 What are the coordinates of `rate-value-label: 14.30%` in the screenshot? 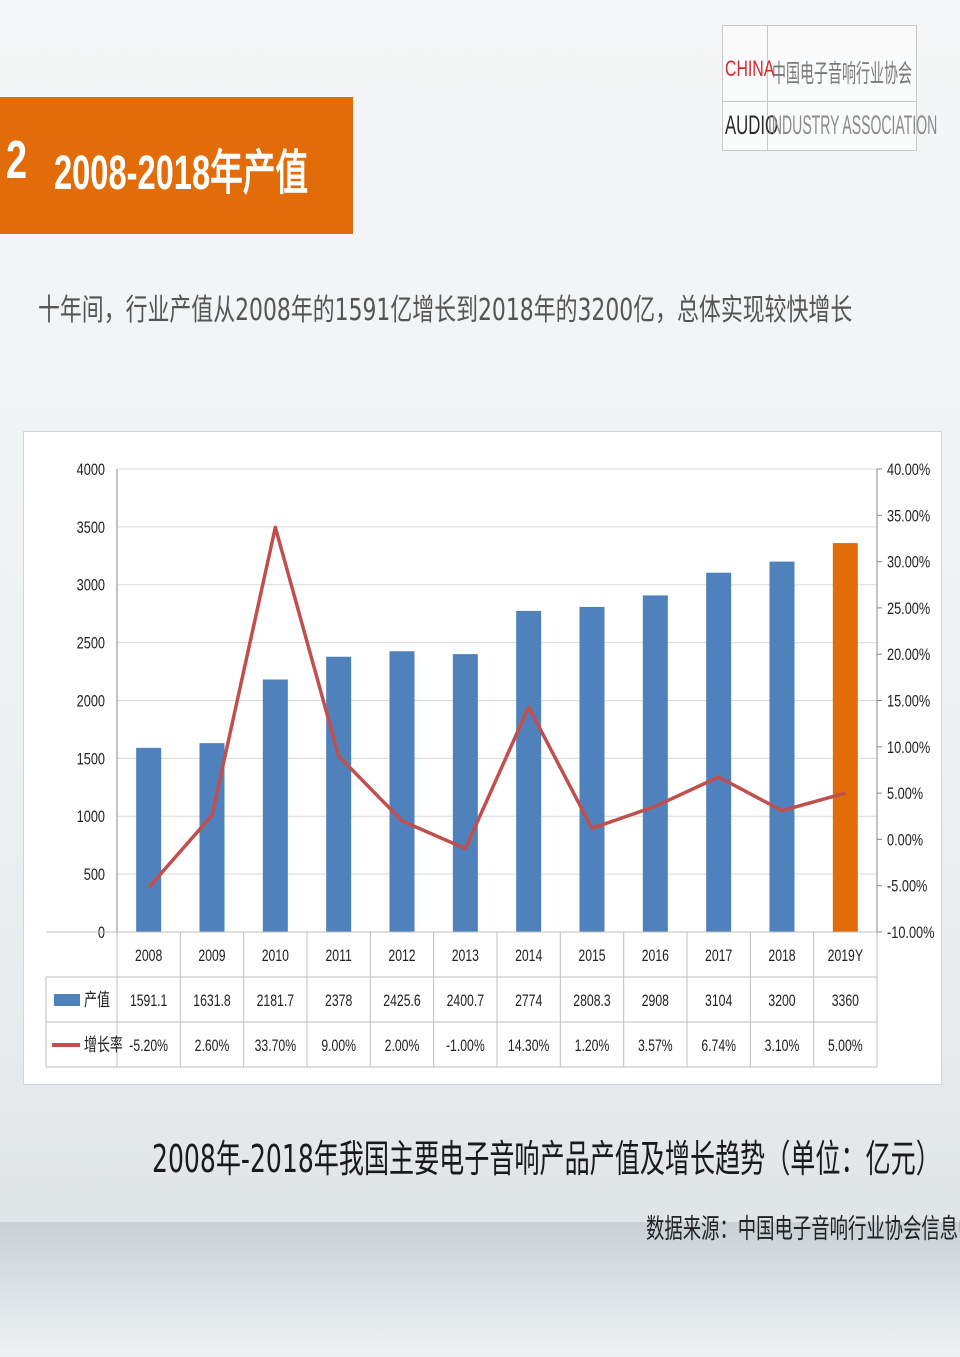 It's located at (528, 1046).